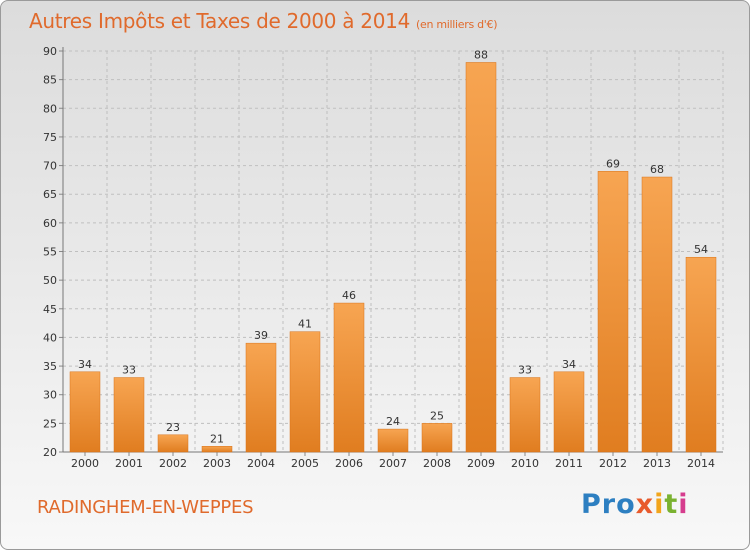 The image size is (750, 550). I want to click on proxiti-logo: Proxiti, so click(635, 504).